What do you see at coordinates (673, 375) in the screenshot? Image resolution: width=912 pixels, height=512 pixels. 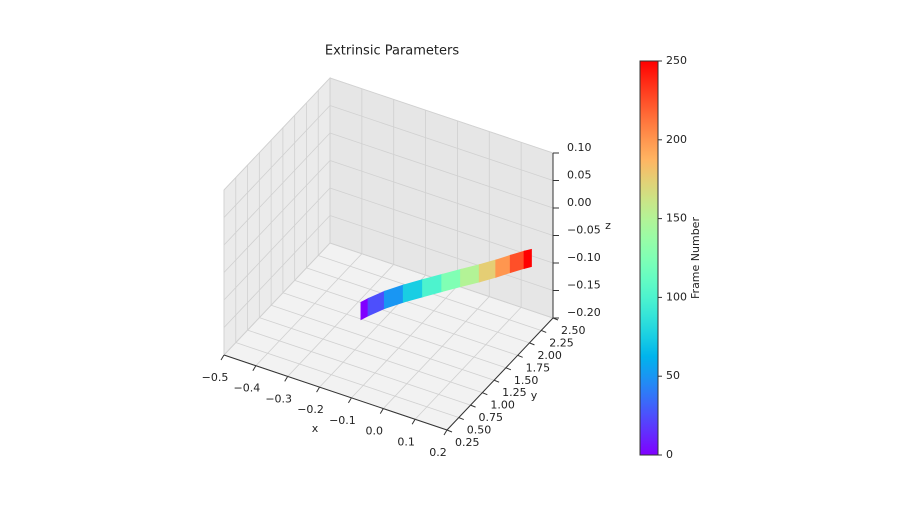 I see `colorbar-tick-label: 50` at bounding box center [673, 375].